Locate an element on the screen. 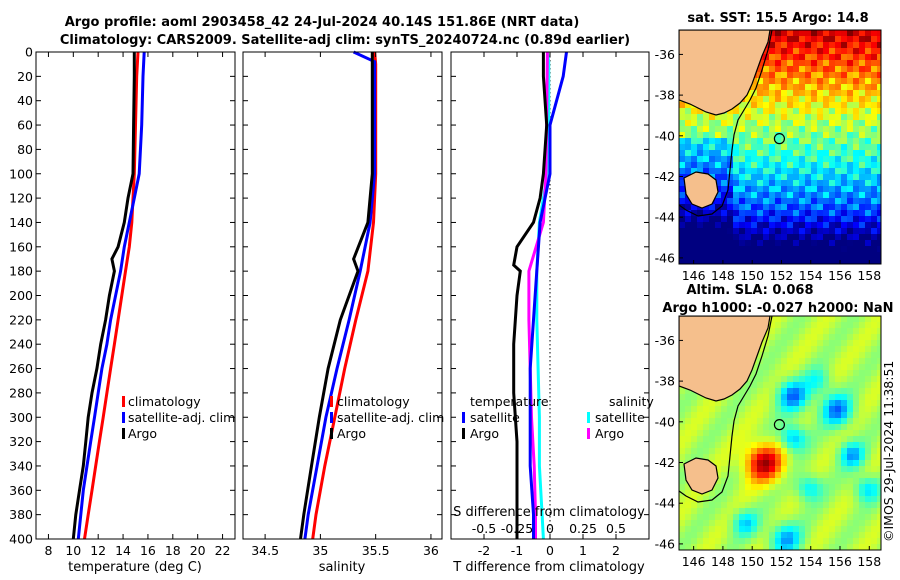 This screenshot has height=580, width=900. x-tick-label: 34.5 is located at coordinates (265, 550).